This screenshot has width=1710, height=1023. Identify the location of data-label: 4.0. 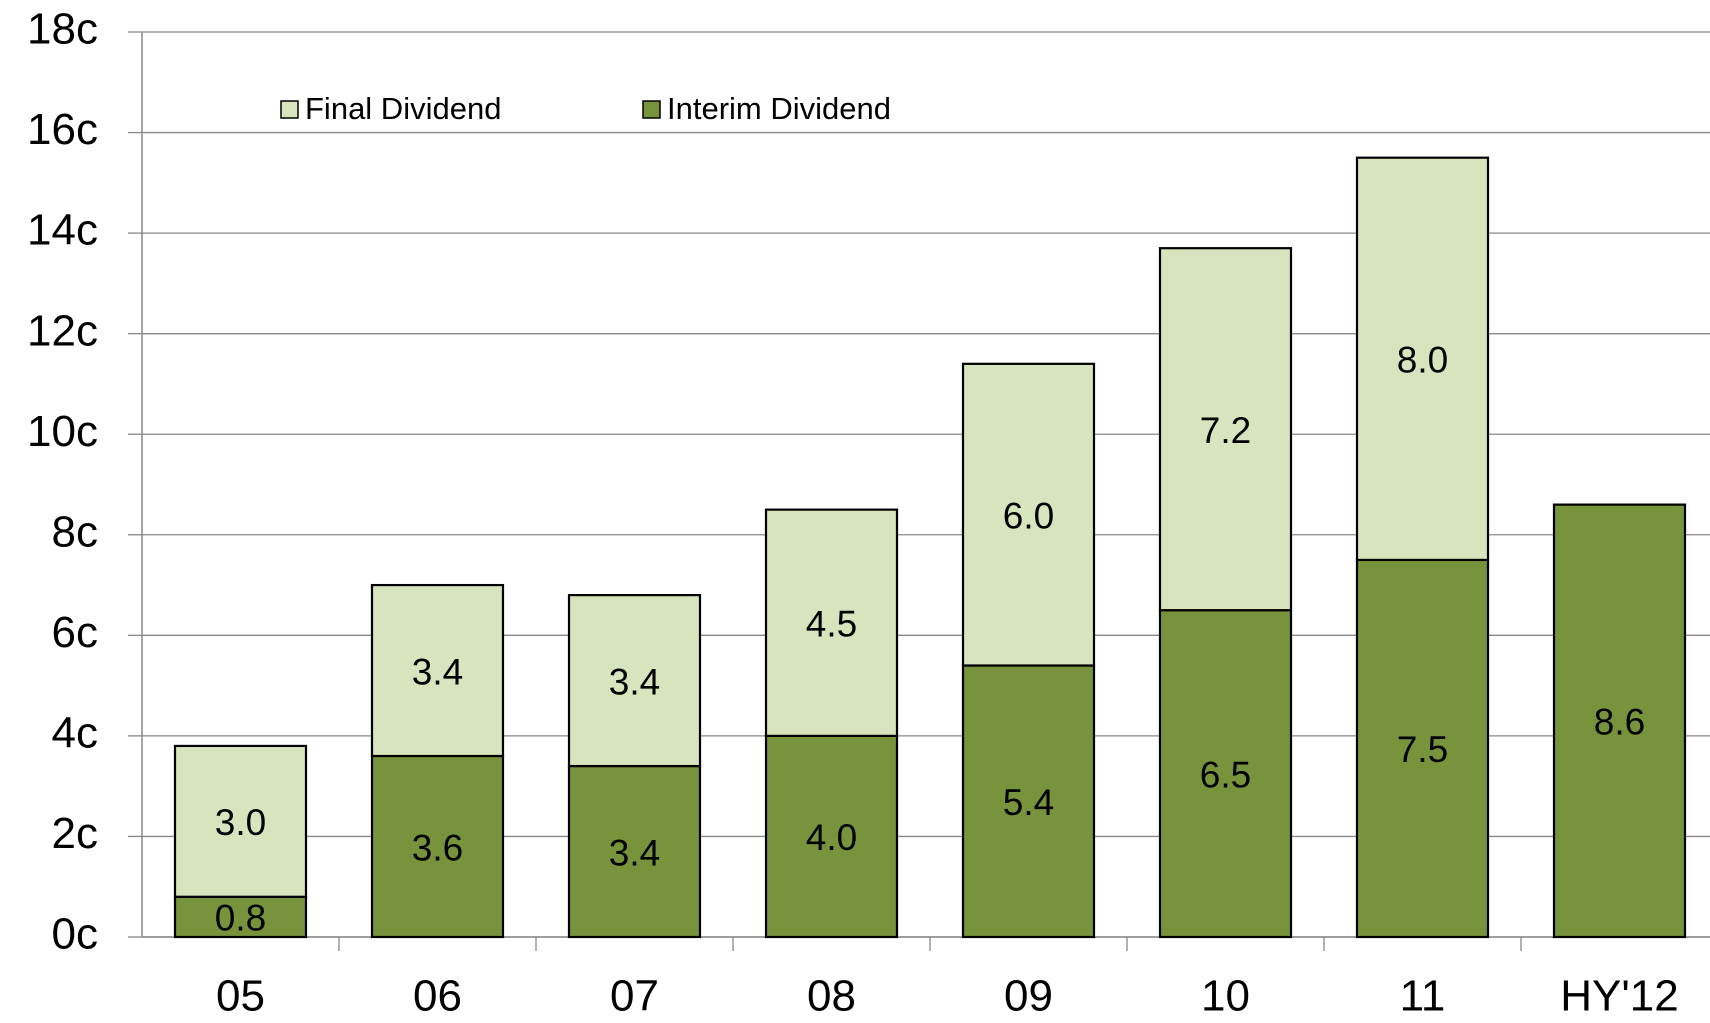
(831, 837).